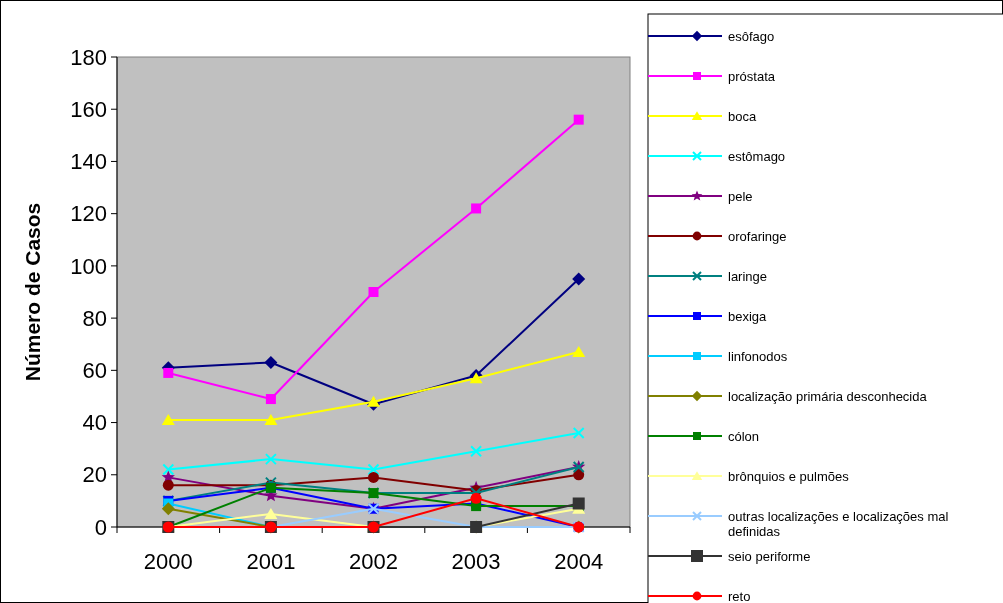 Image resolution: width=1003 pixels, height=603 pixels. Describe the element at coordinates (742, 116) in the screenshot. I see `legend-label: boca` at that location.